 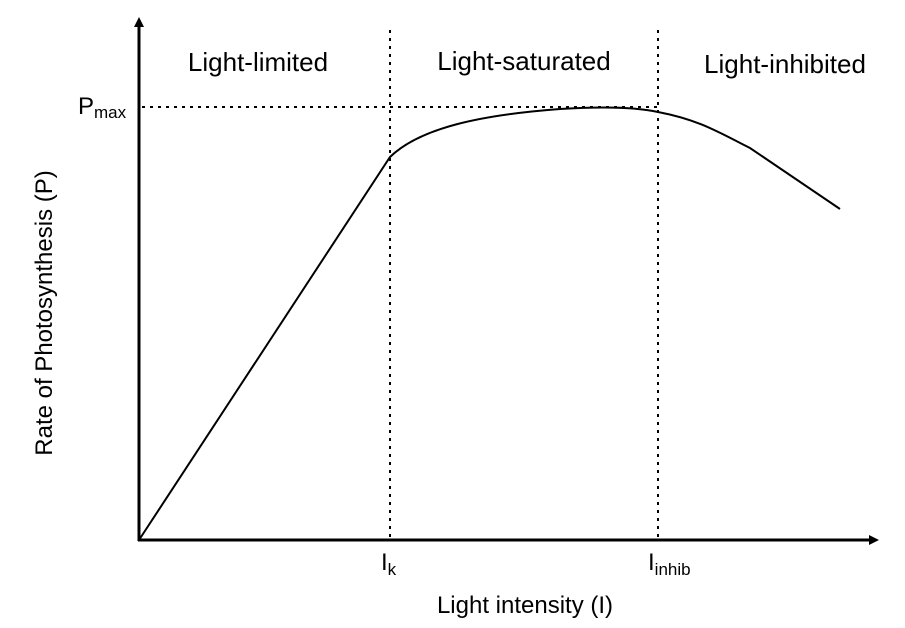 I want to click on iinhib-label: Iinhib, so click(x=669, y=564).